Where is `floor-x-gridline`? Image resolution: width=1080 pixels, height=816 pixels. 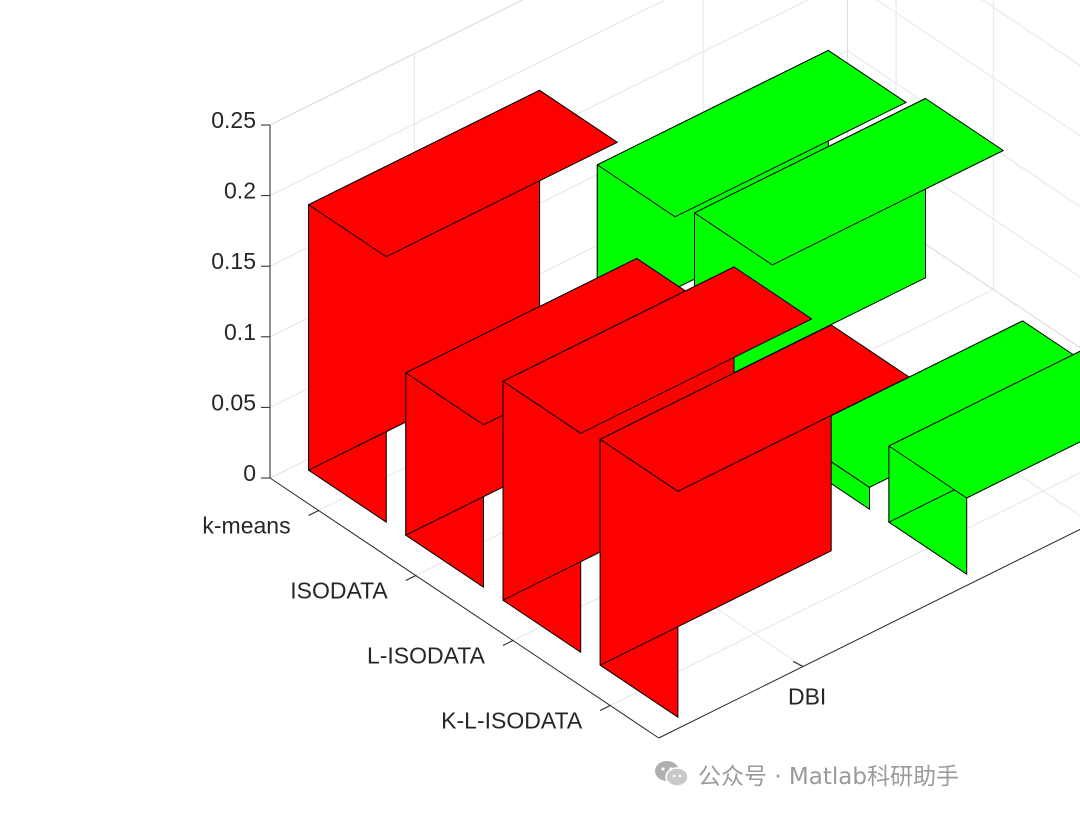
floor-x-gridline is located at coordinates (844, 589).